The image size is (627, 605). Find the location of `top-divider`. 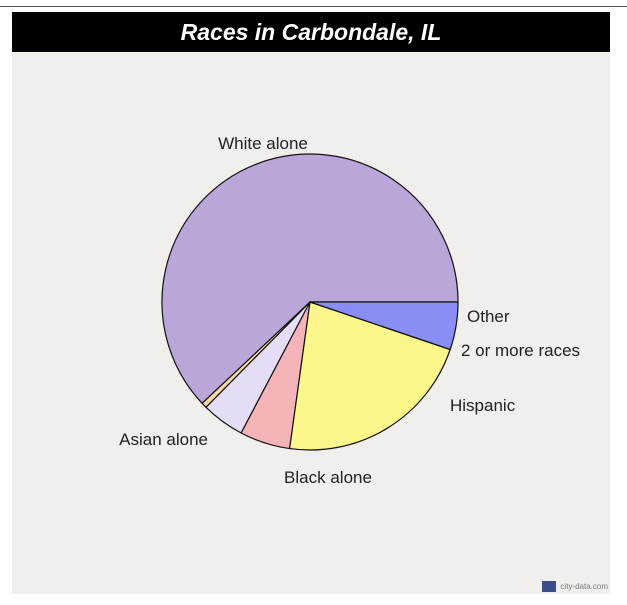

top-divider is located at coordinates (313, 6).